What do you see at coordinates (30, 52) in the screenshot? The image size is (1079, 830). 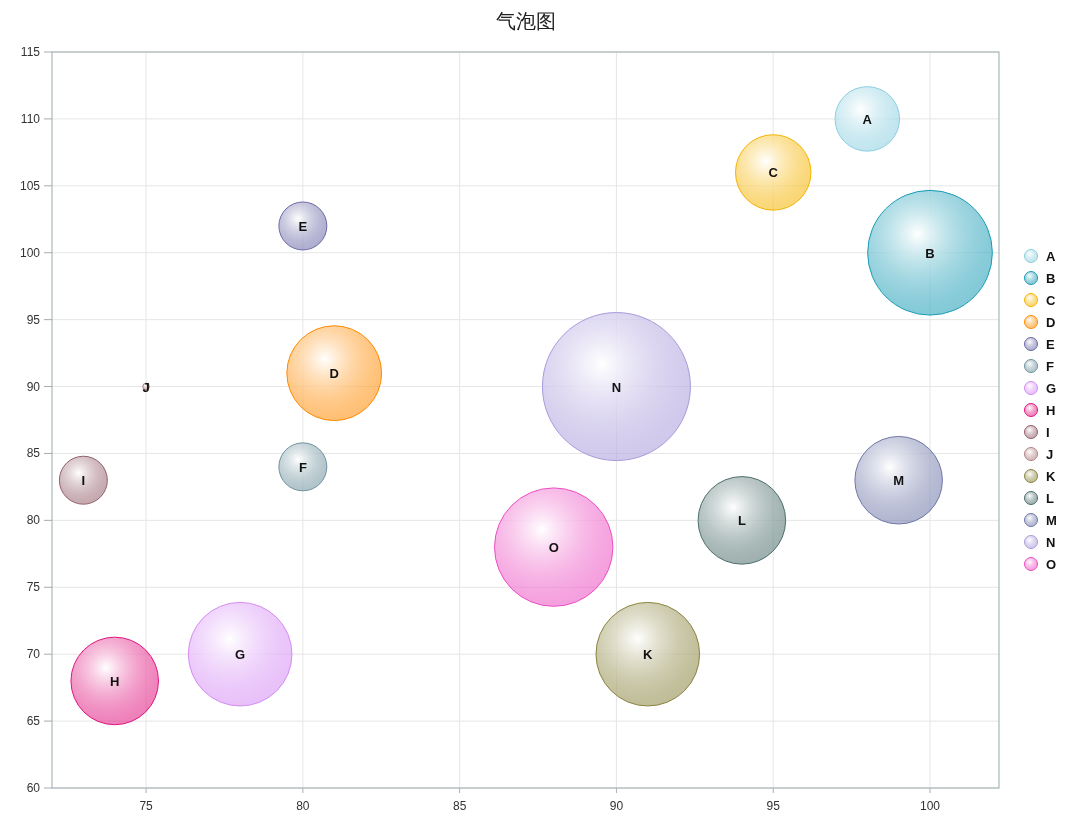 I see `y-tick-label: 115` at bounding box center [30, 52].